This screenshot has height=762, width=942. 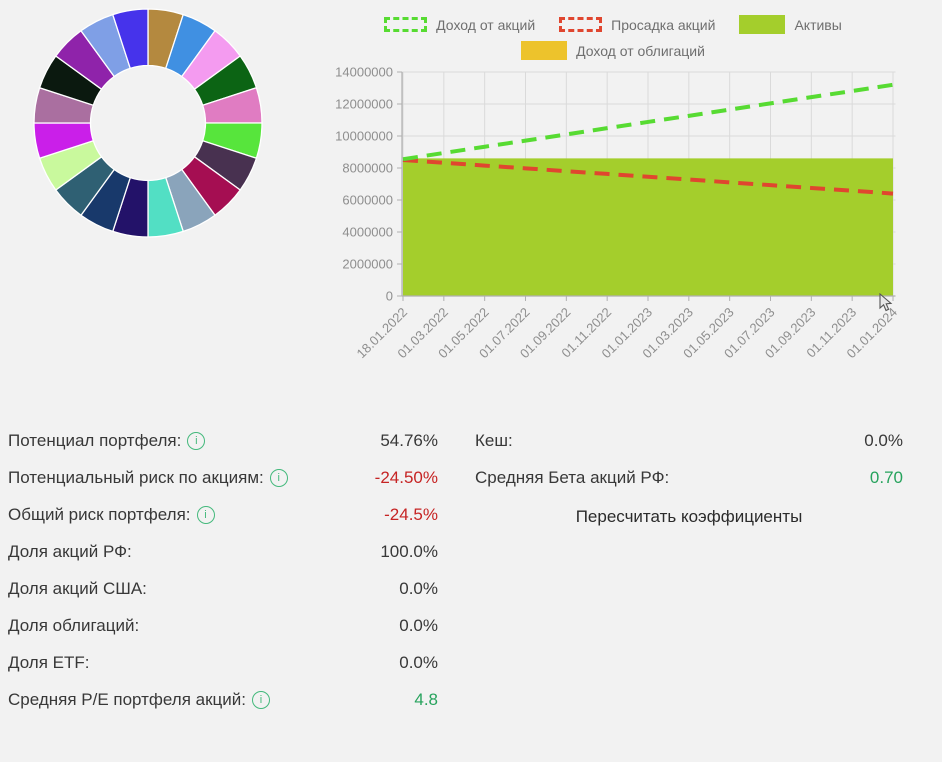 I want to click on mouse-cursor-icon, so click(x=886, y=302).